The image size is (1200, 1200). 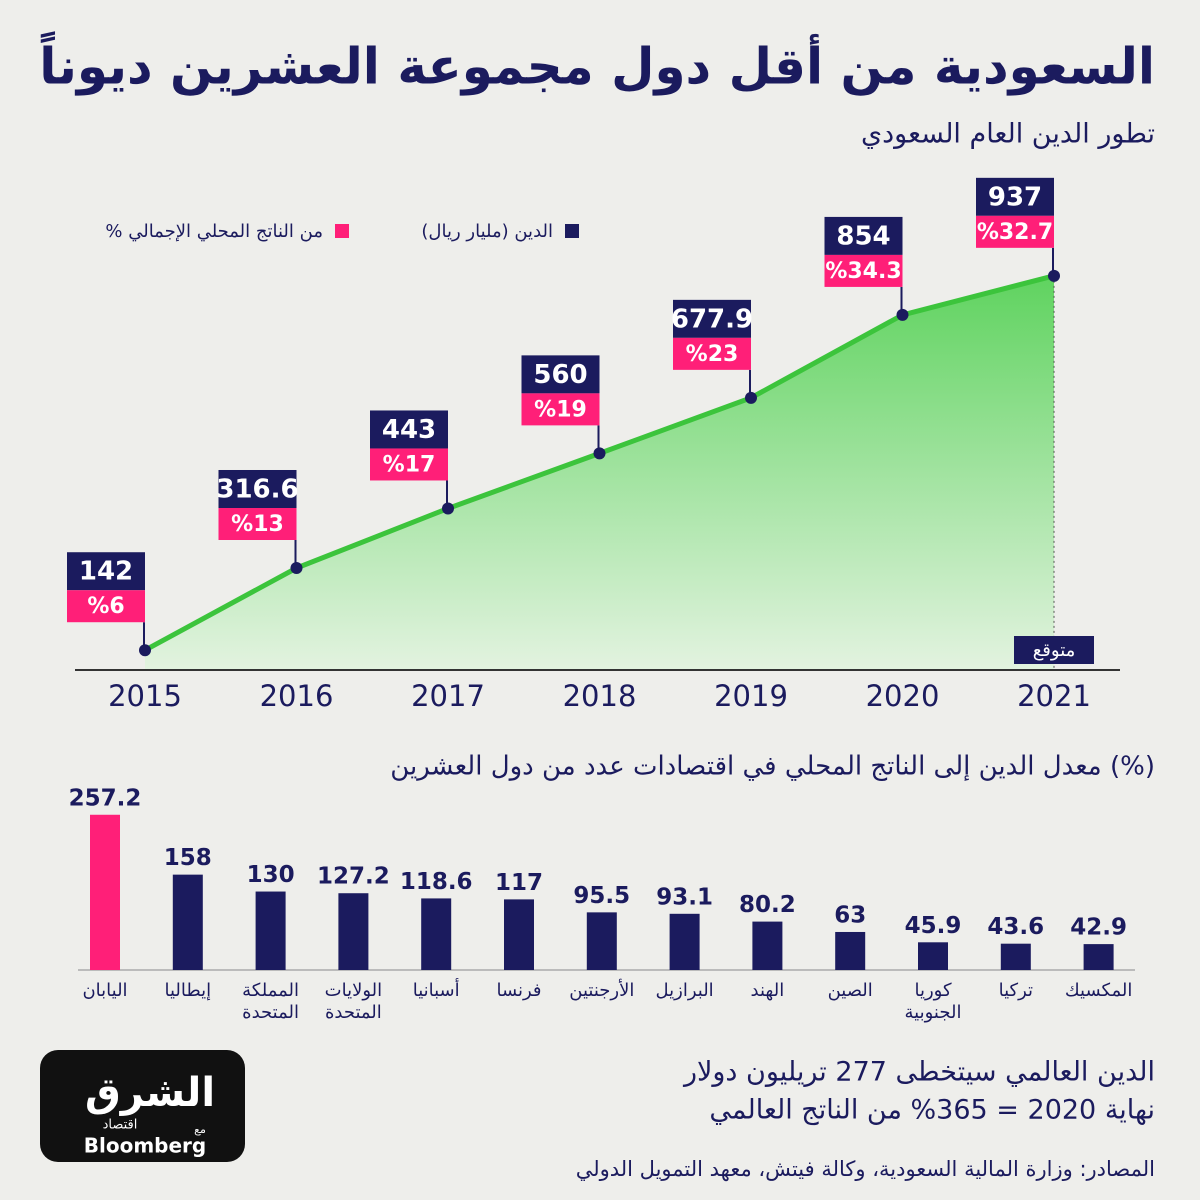 I want to click on x-tick-label: المملكة المتحدة, so click(x=271, y=1001).